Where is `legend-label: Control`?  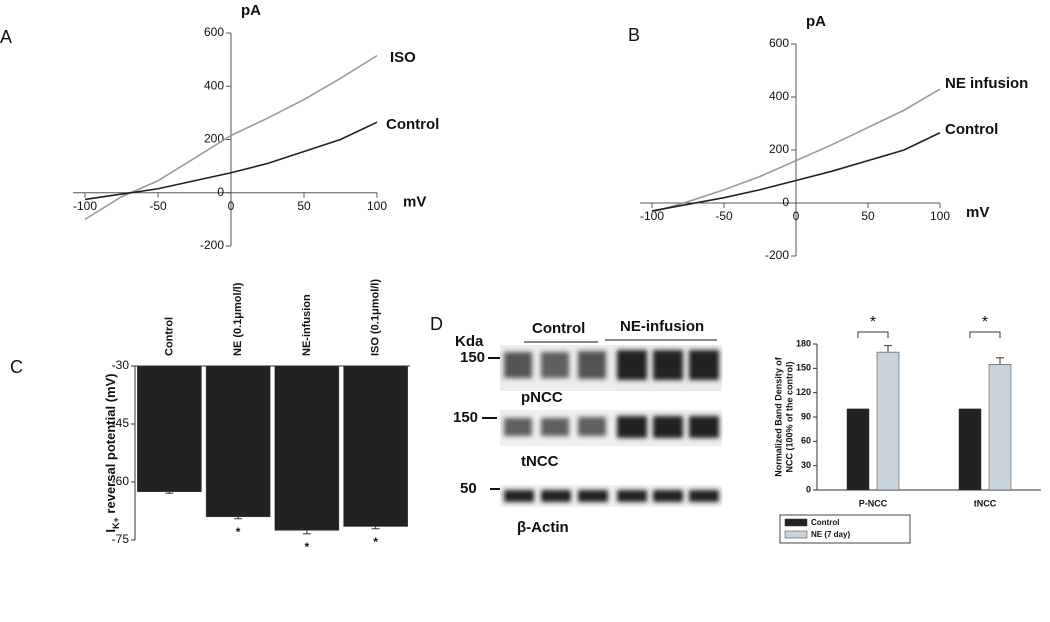
legend-label: Control is located at coordinates (825, 522).